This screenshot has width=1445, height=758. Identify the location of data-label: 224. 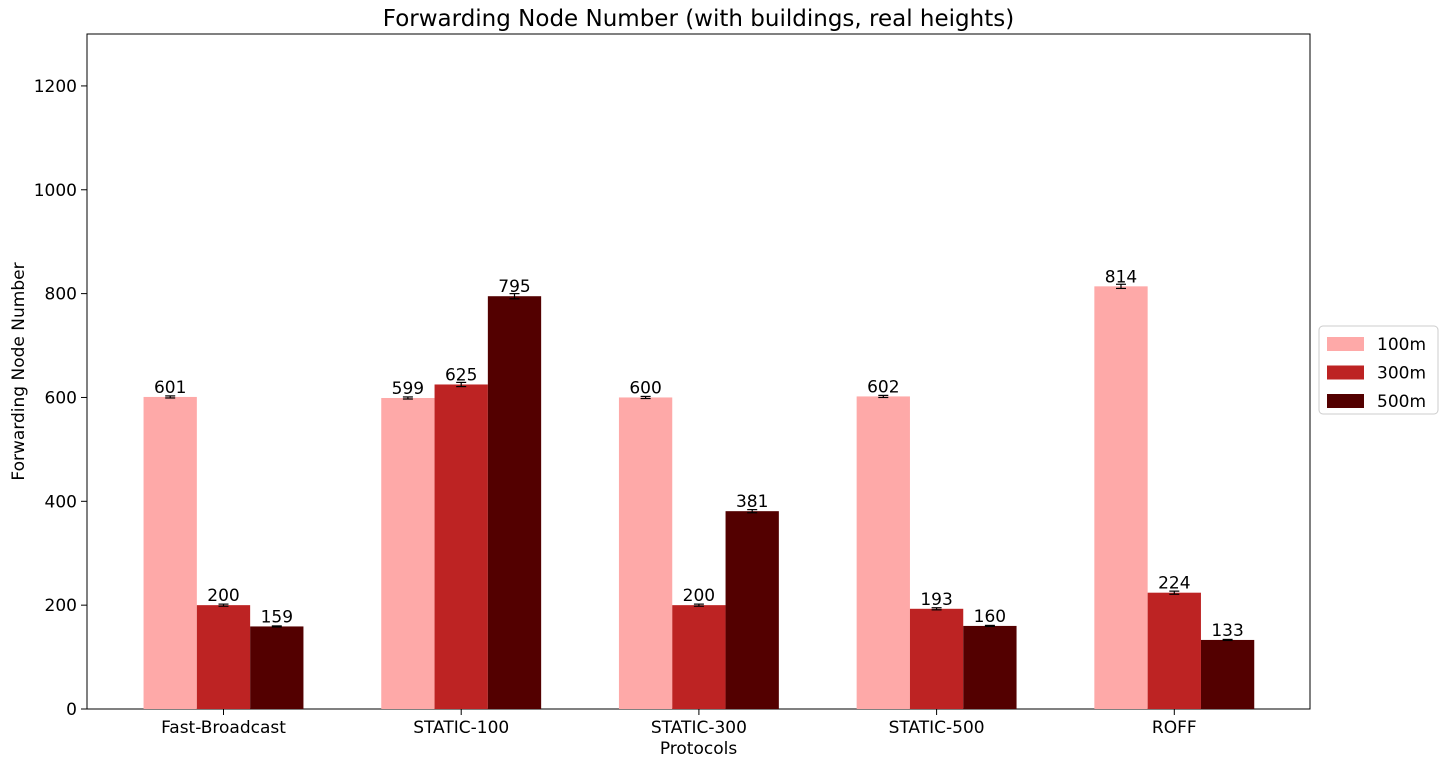
(1174, 584).